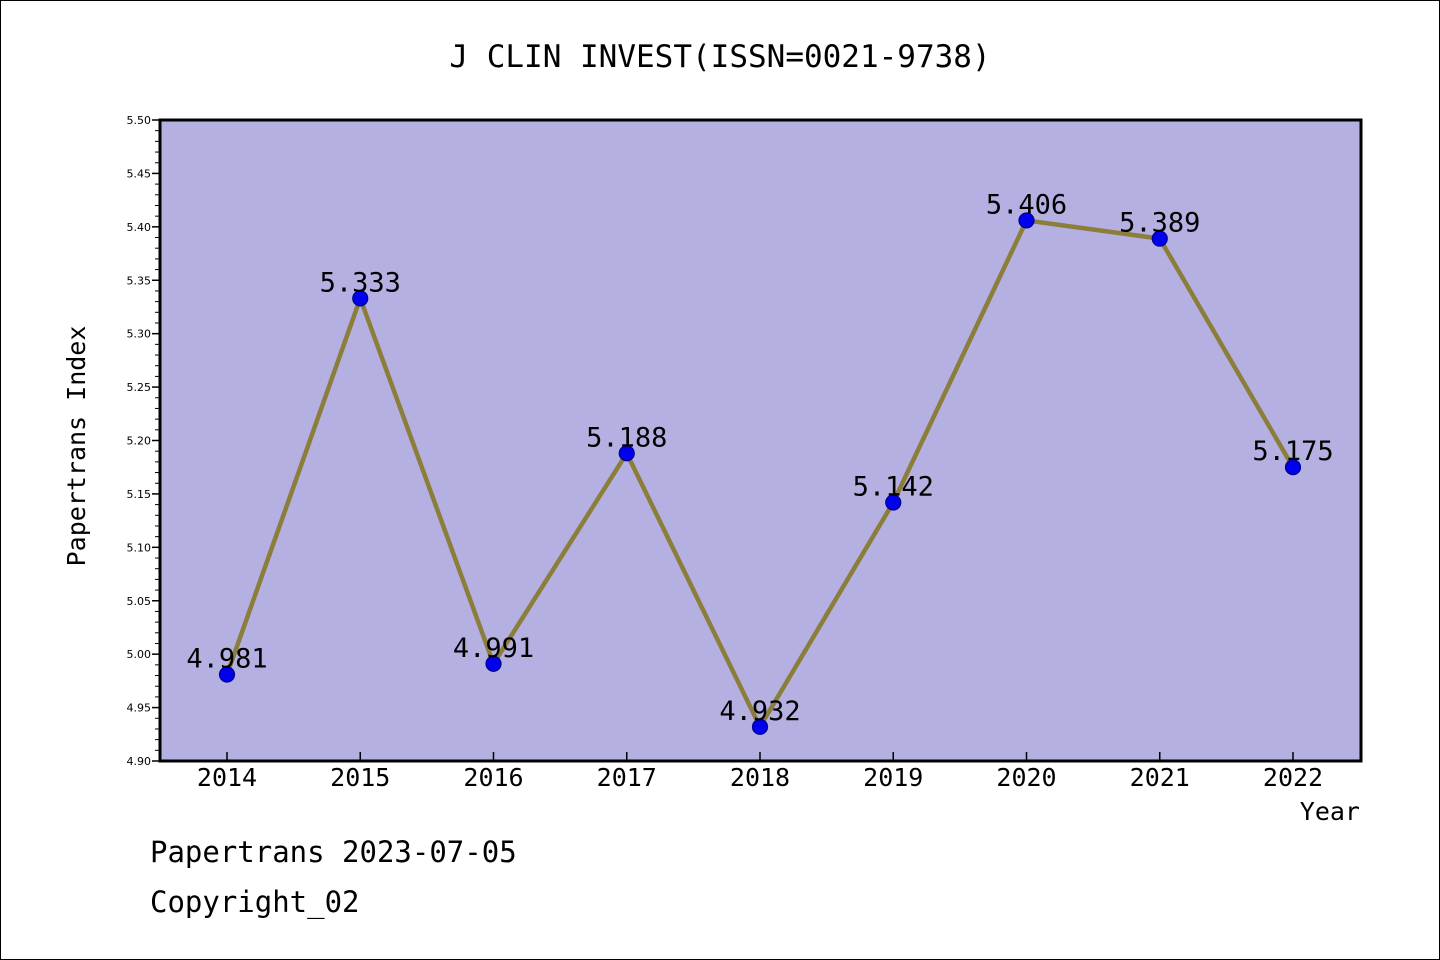 The height and width of the screenshot is (960, 1440). What do you see at coordinates (1159, 223) in the screenshot?
I see `data-label: 5.389` at bounding box center [1159, 223].